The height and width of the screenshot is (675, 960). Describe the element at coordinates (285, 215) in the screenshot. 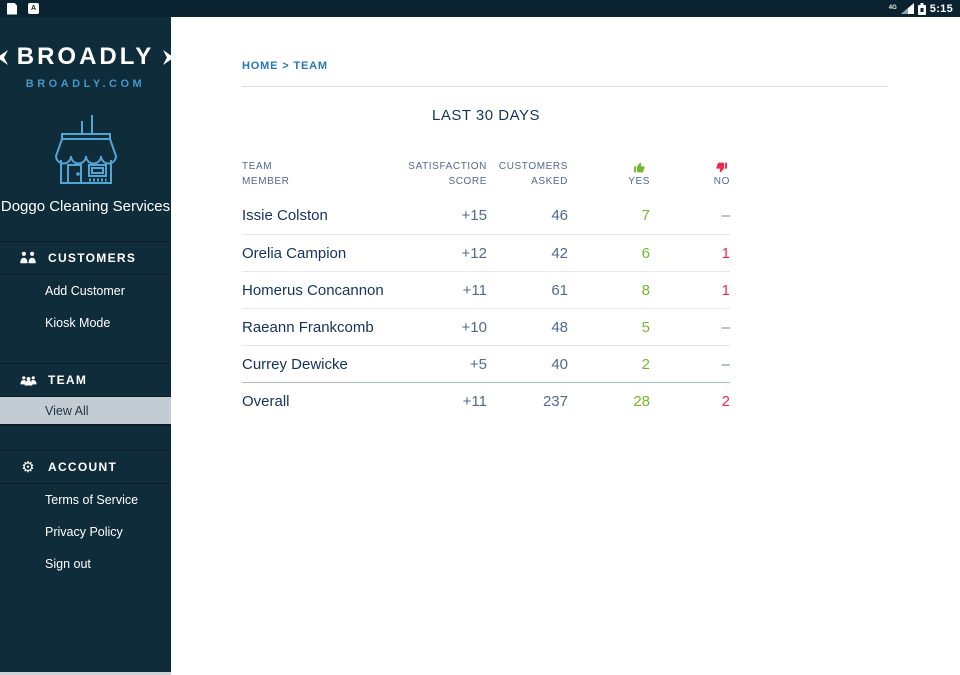

I see `member-name: Issie Colston` at that location.